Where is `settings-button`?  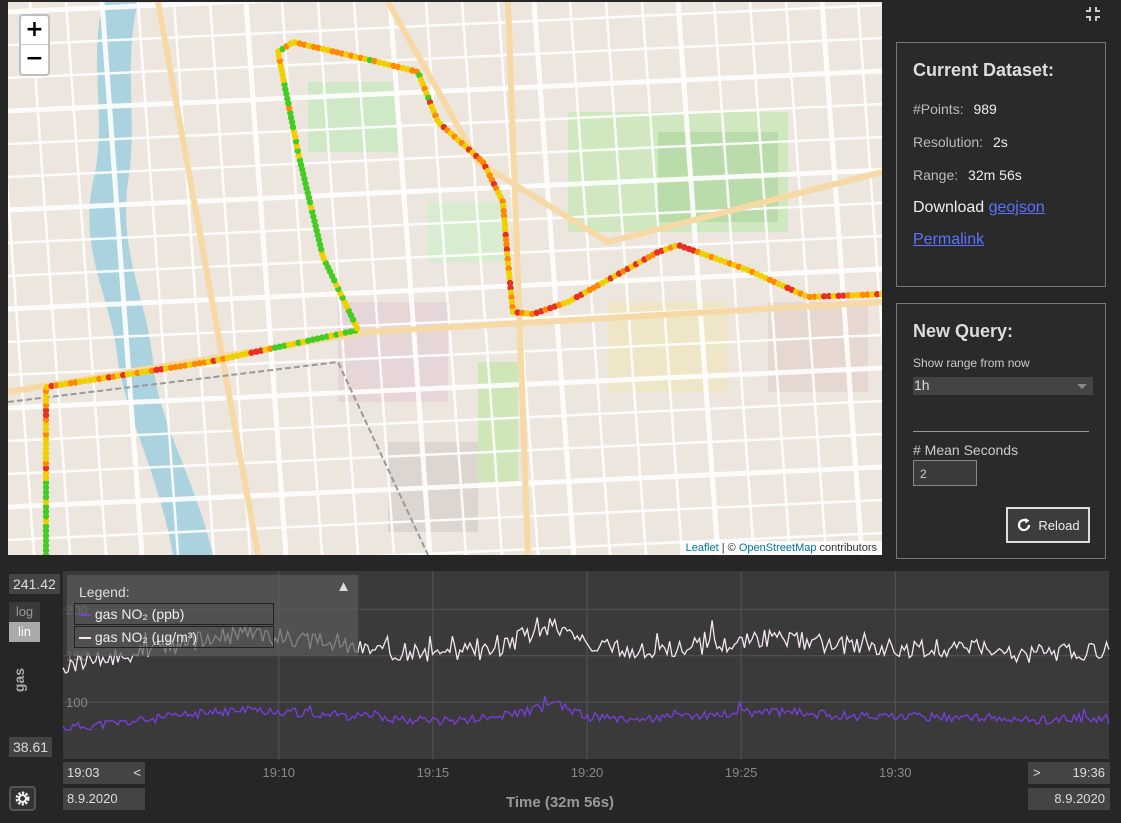
settings-button is located at coordinates (22, 798).